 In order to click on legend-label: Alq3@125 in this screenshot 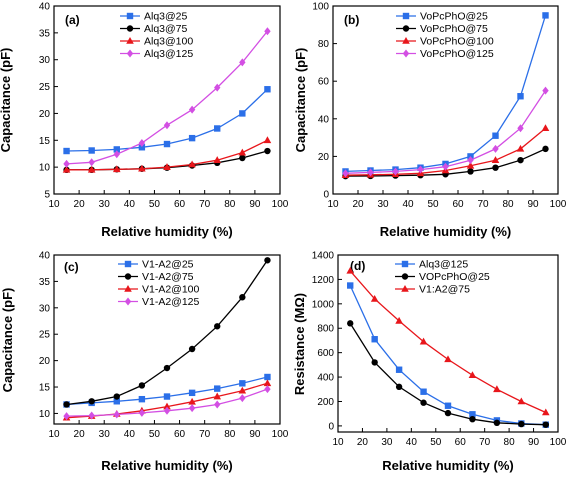, I will do `click(168, 54)`.